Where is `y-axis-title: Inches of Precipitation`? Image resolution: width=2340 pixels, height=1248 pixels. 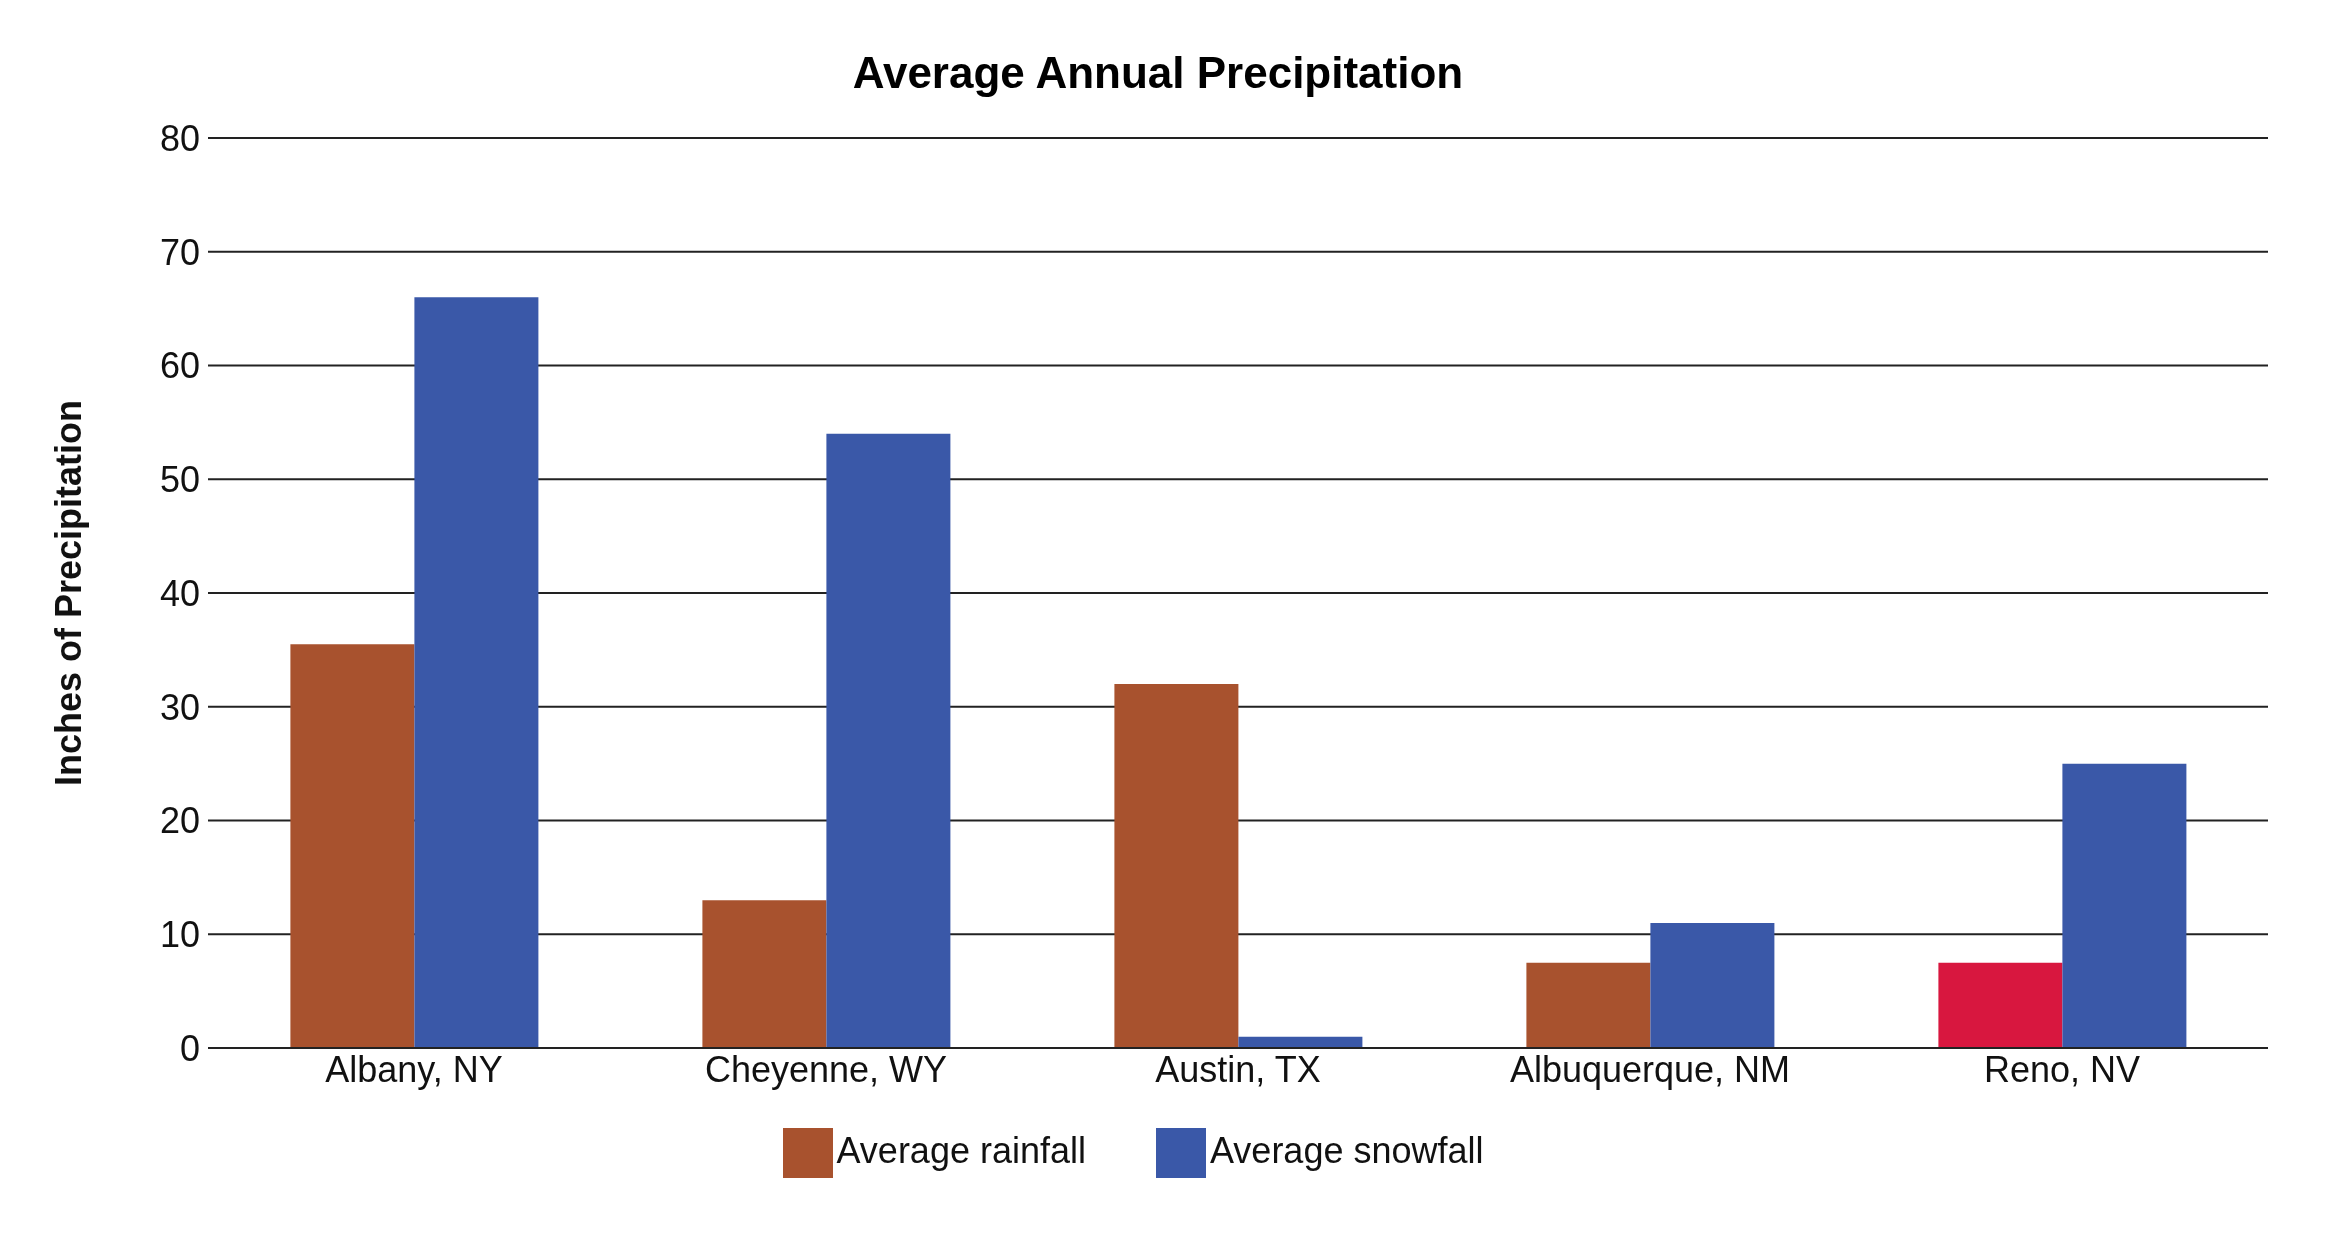 y-axis-title: Inches of Precipitation is located at coordinates (68, 593).